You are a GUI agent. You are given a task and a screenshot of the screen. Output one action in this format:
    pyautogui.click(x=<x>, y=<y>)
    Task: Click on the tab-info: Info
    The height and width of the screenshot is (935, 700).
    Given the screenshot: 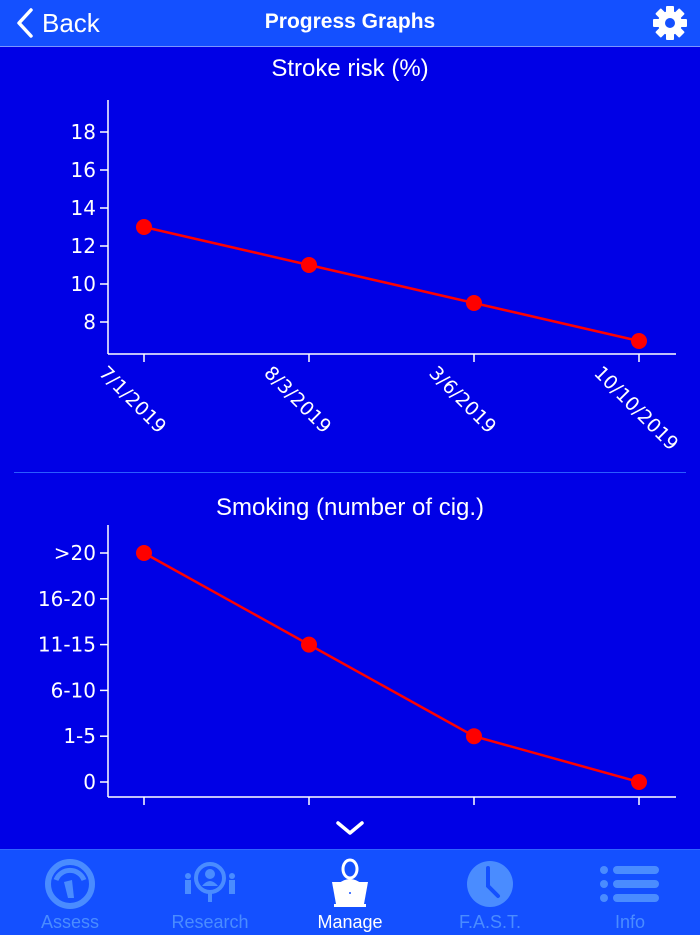 What is the action you would take?
    pyautogui.click(x=630, y=892)
    